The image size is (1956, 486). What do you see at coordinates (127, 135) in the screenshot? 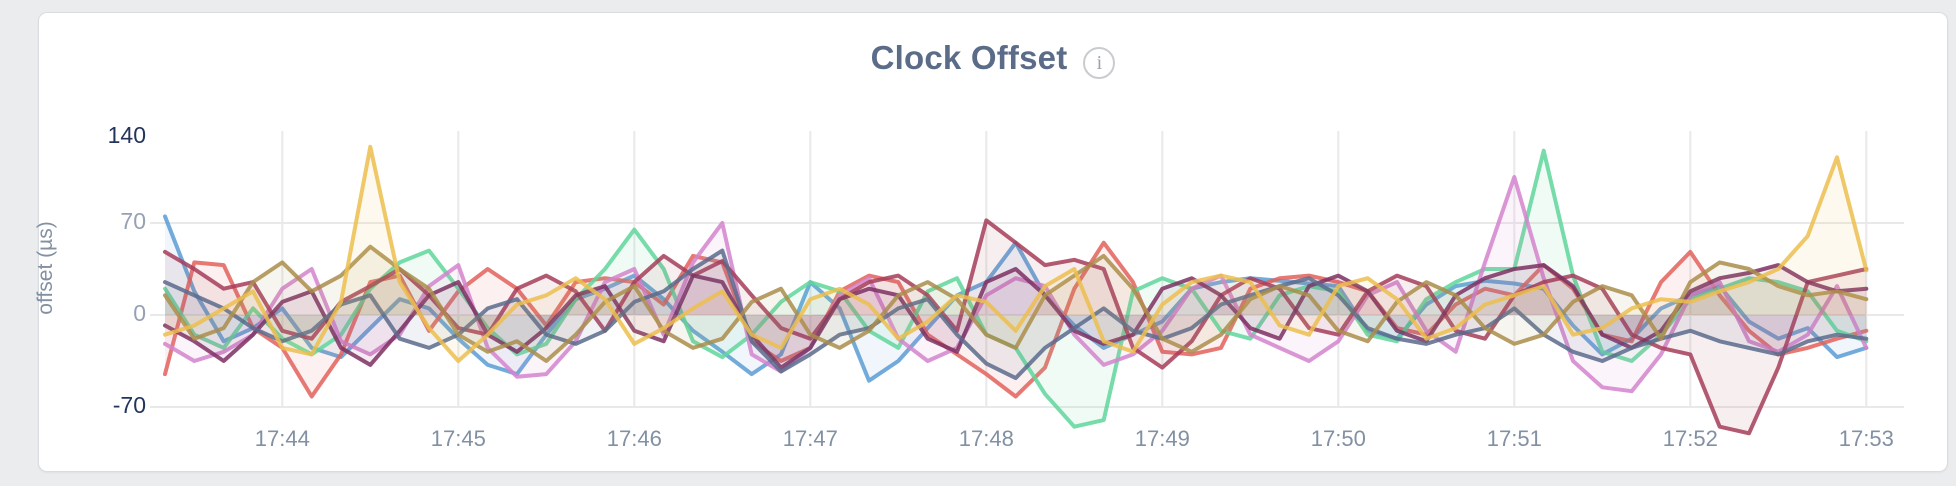
I see `y-tick-label: 140` at bounding box center [127, 135].